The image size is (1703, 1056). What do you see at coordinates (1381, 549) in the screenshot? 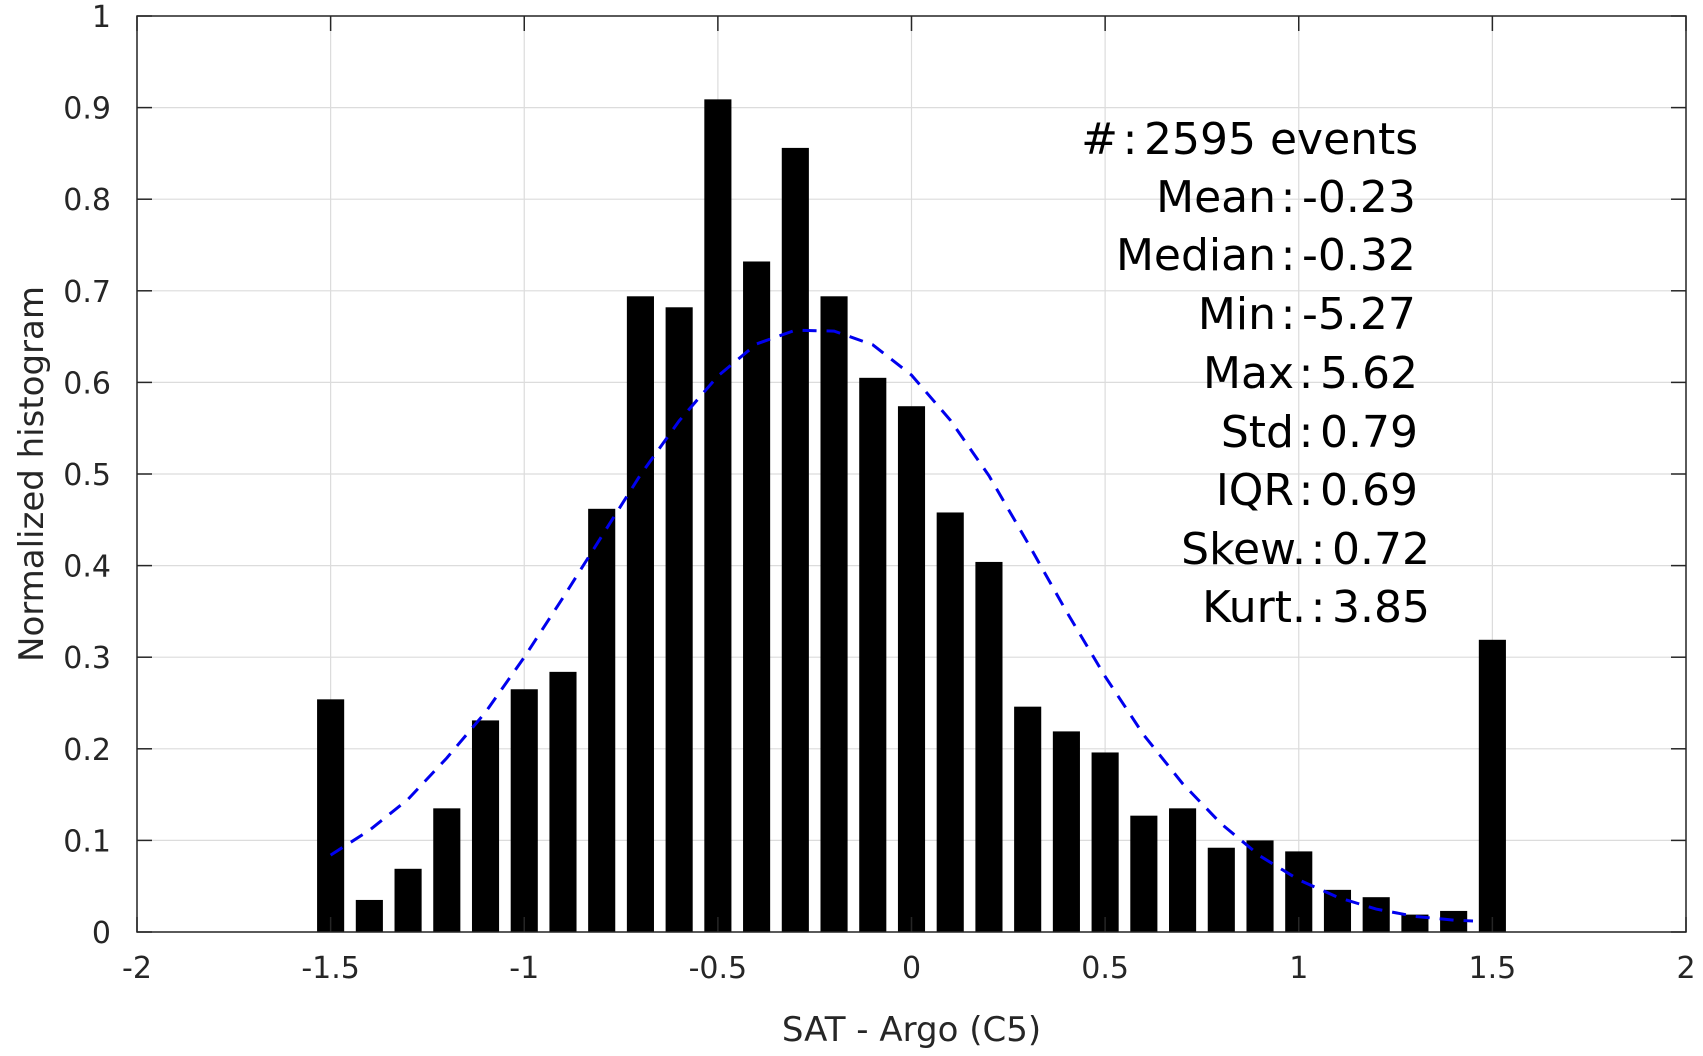
I see `stat-value: 0.72` at bounding box center [1381, 549].